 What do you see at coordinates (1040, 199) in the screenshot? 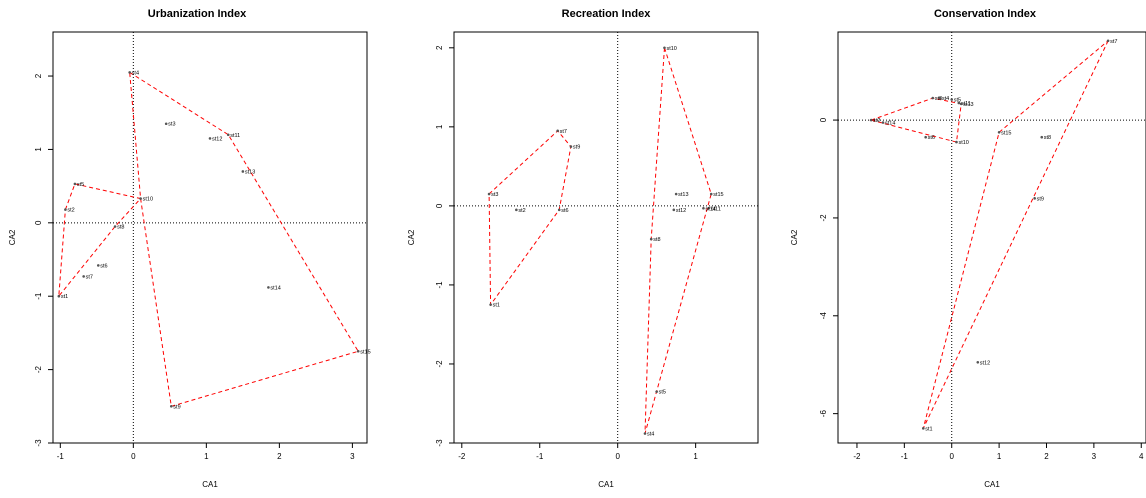
I see `site-label: st9` at bounding box center [1040, 199].